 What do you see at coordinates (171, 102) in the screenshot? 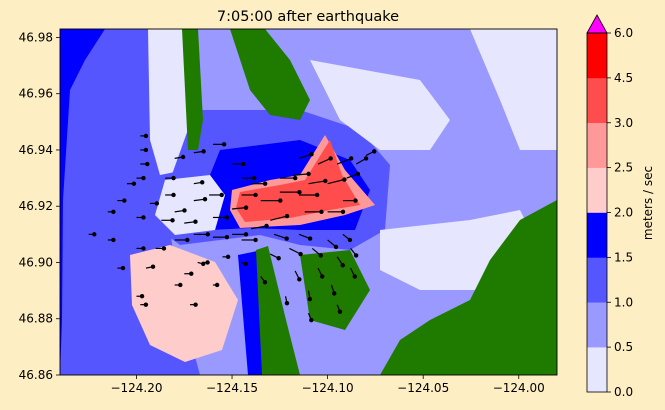
I see `shelf-light-region` at bounding box center [171, 102].